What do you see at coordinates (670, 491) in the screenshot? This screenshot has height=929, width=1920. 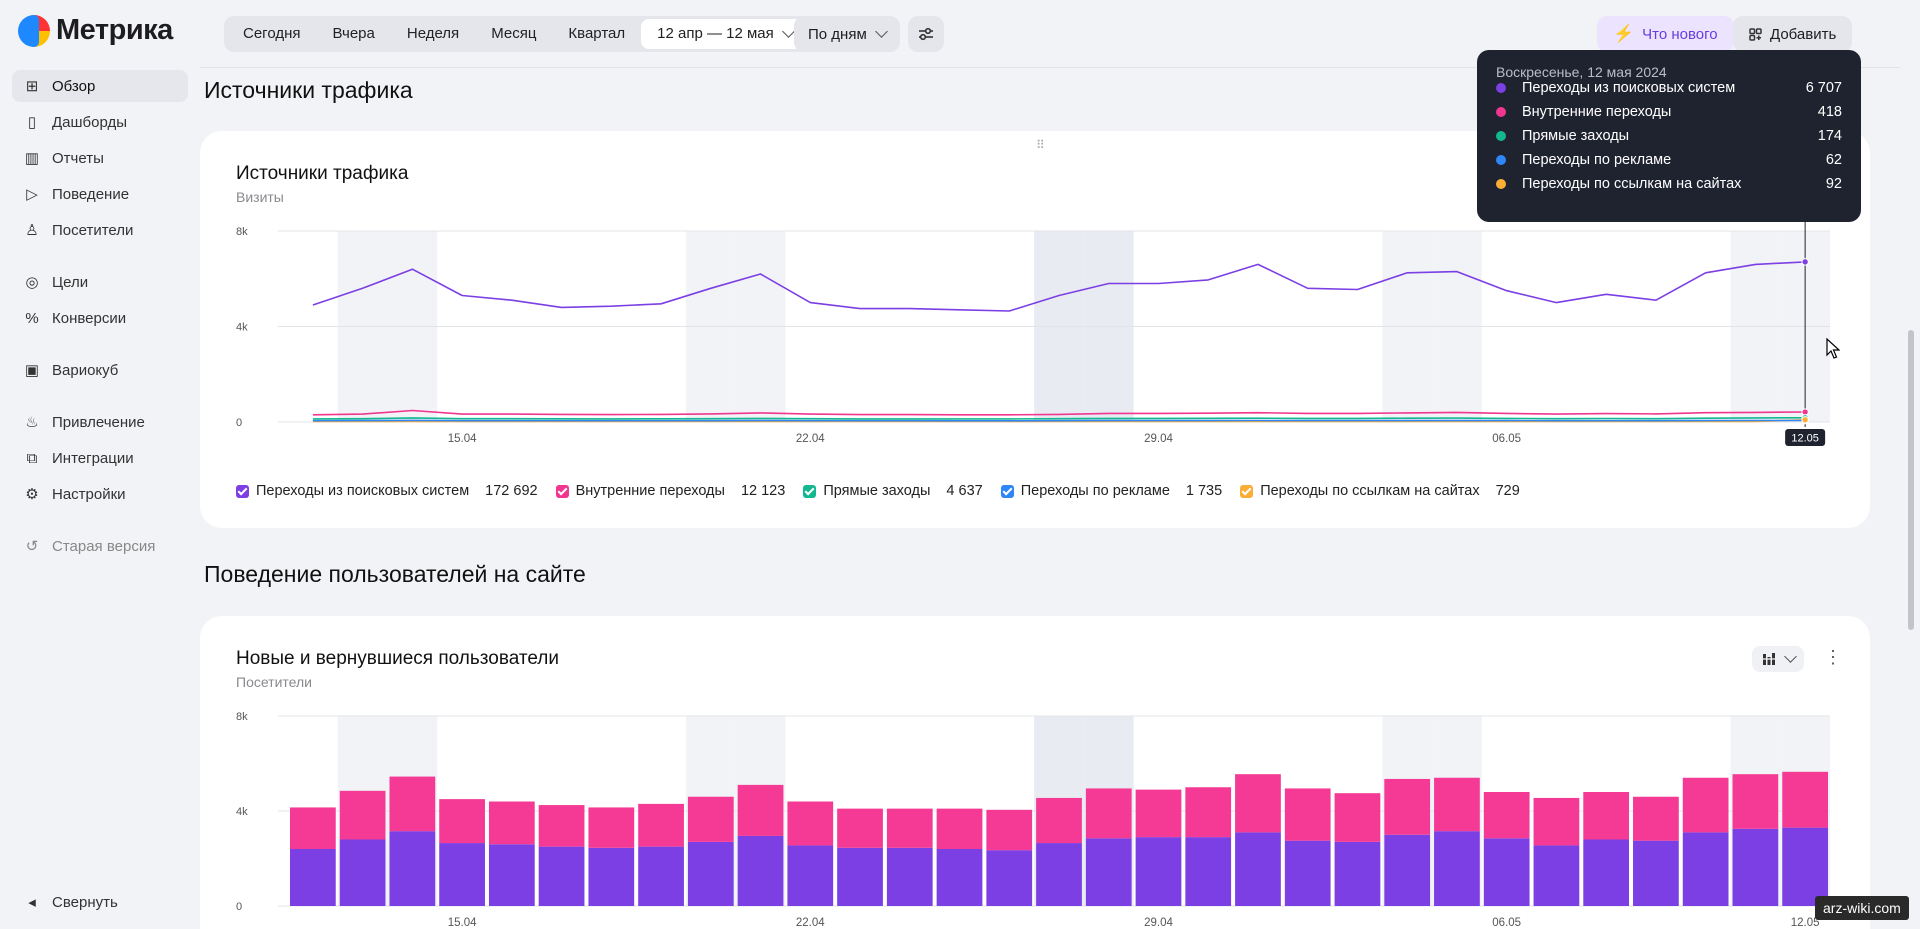 I see `legend-item: Внутренние переходы 12 123` at bounding box center [670, 491].